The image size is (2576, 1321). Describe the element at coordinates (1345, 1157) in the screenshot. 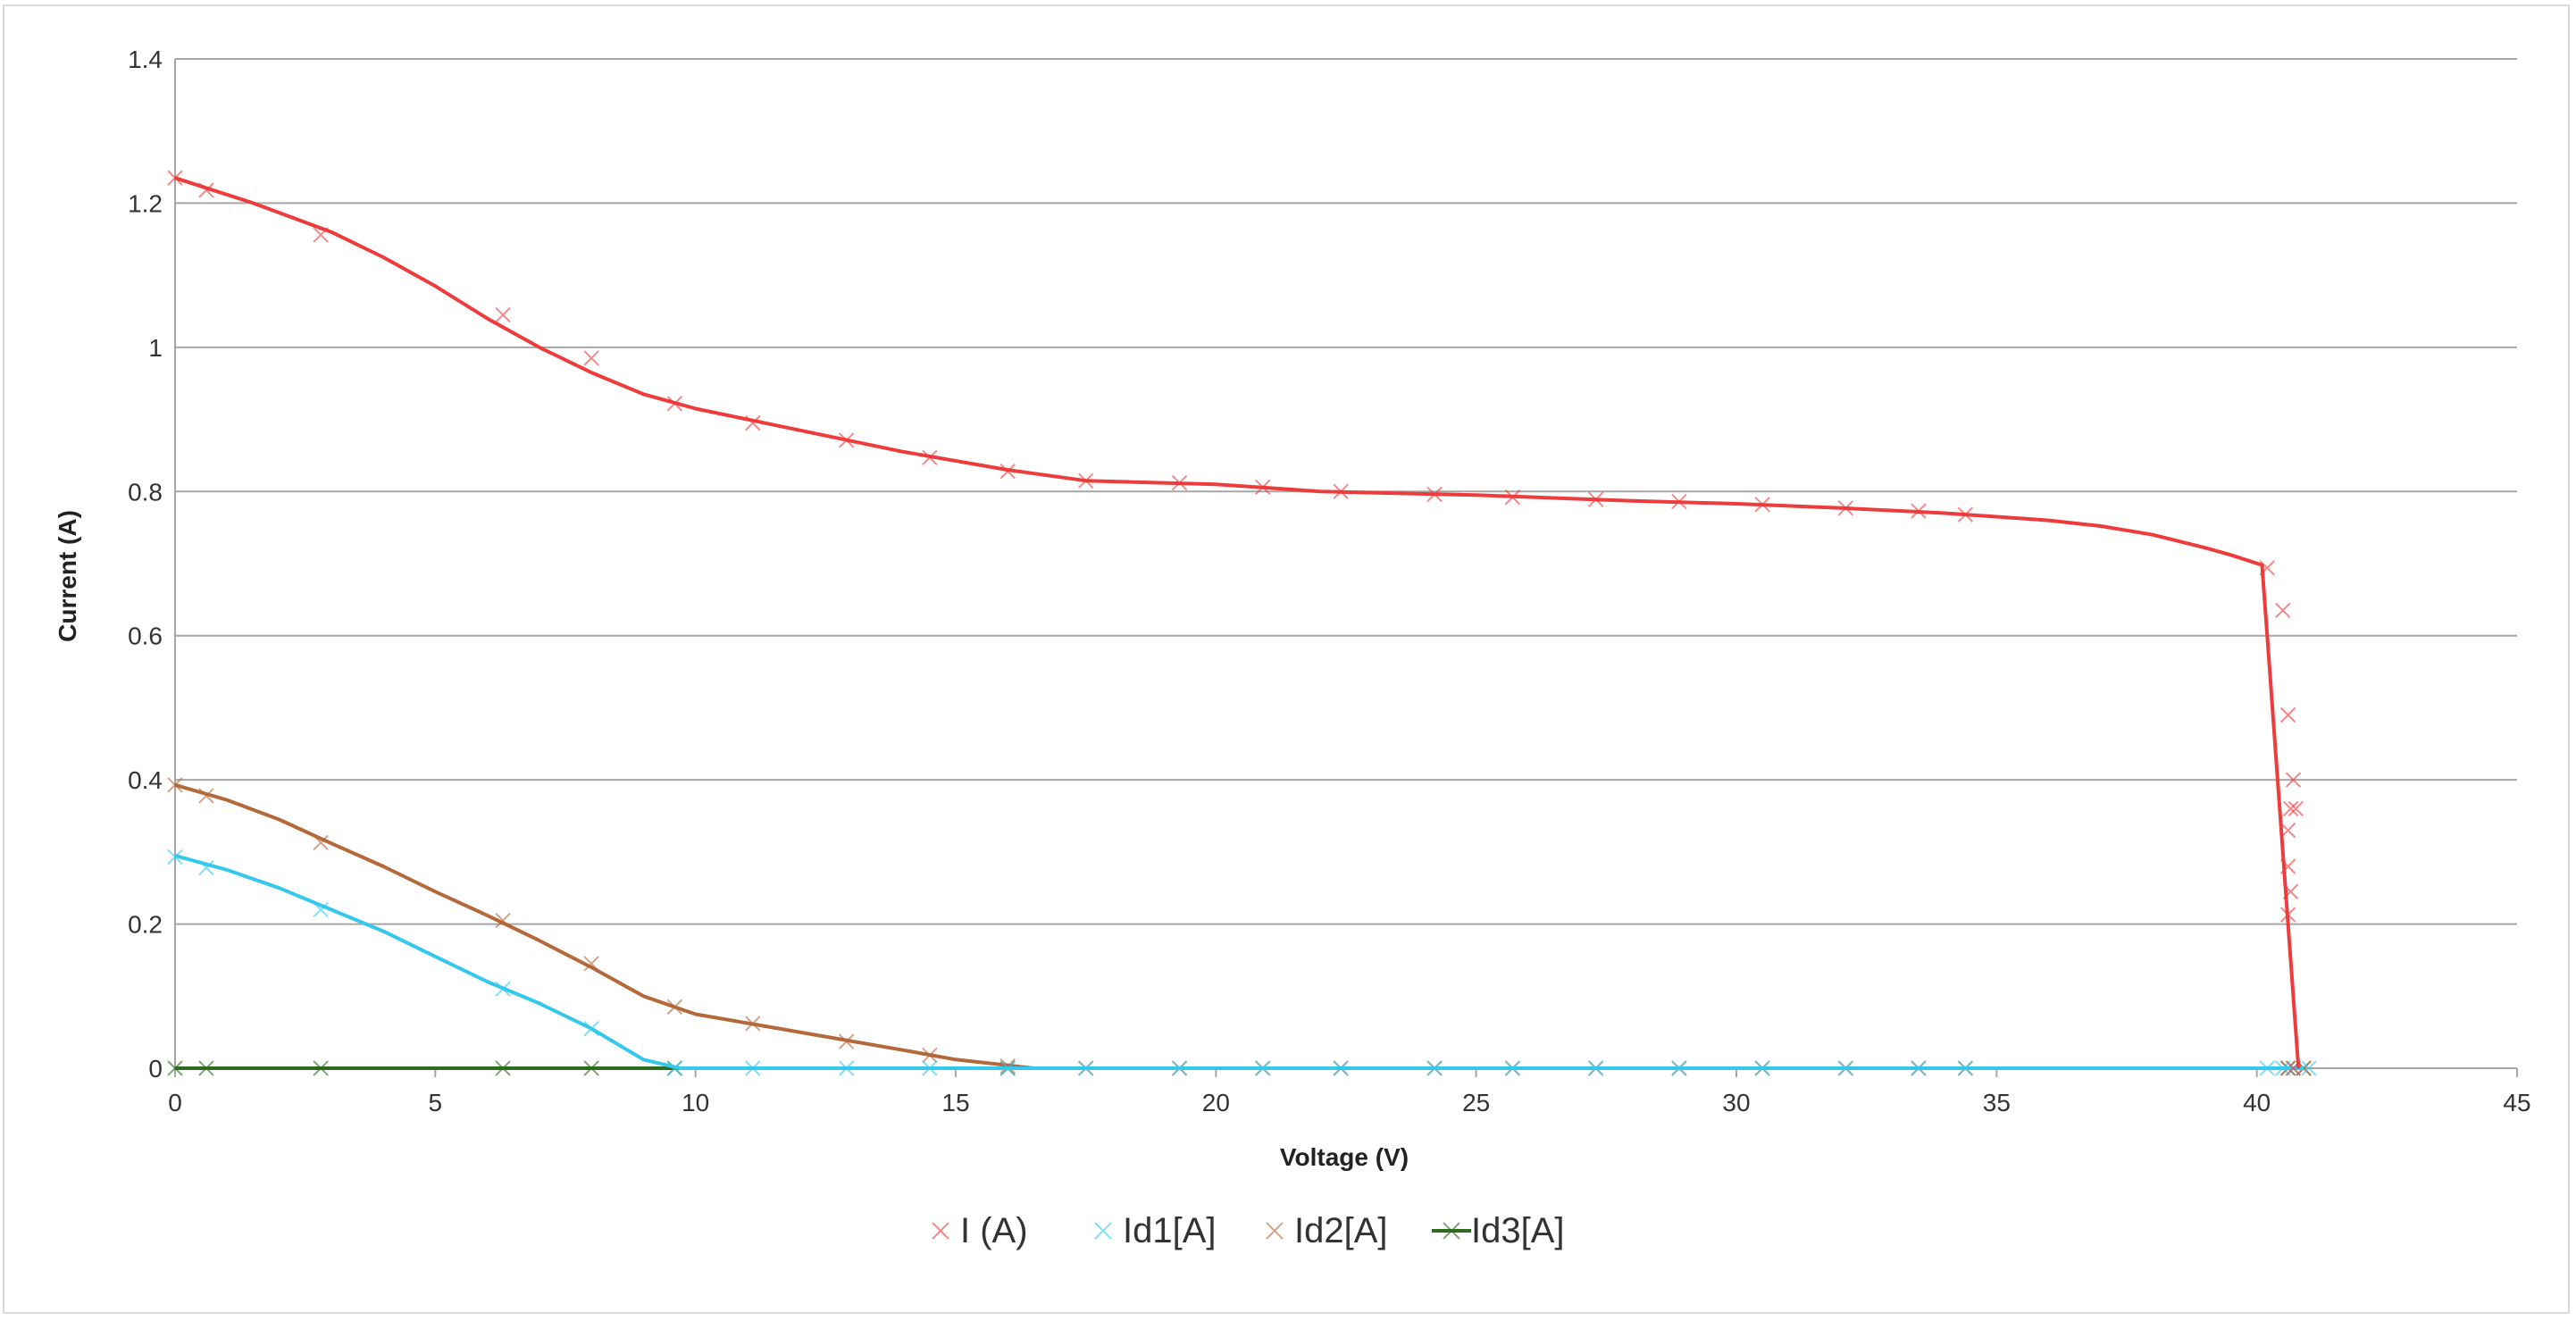

I see `x-axis-title: Voltage (V)` at that location.